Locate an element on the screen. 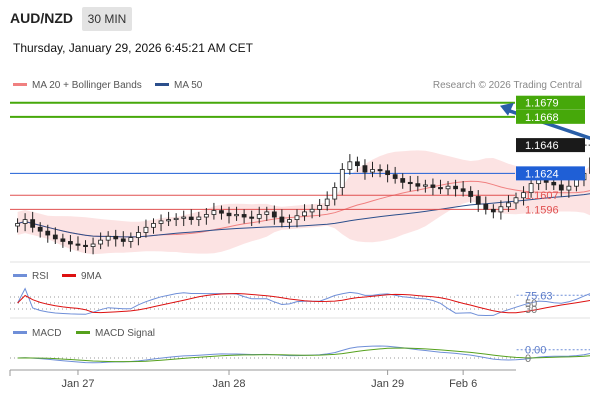 The image size is (590, 400). rsi-level-label-50: 50 is located at coordinates (531, 304).